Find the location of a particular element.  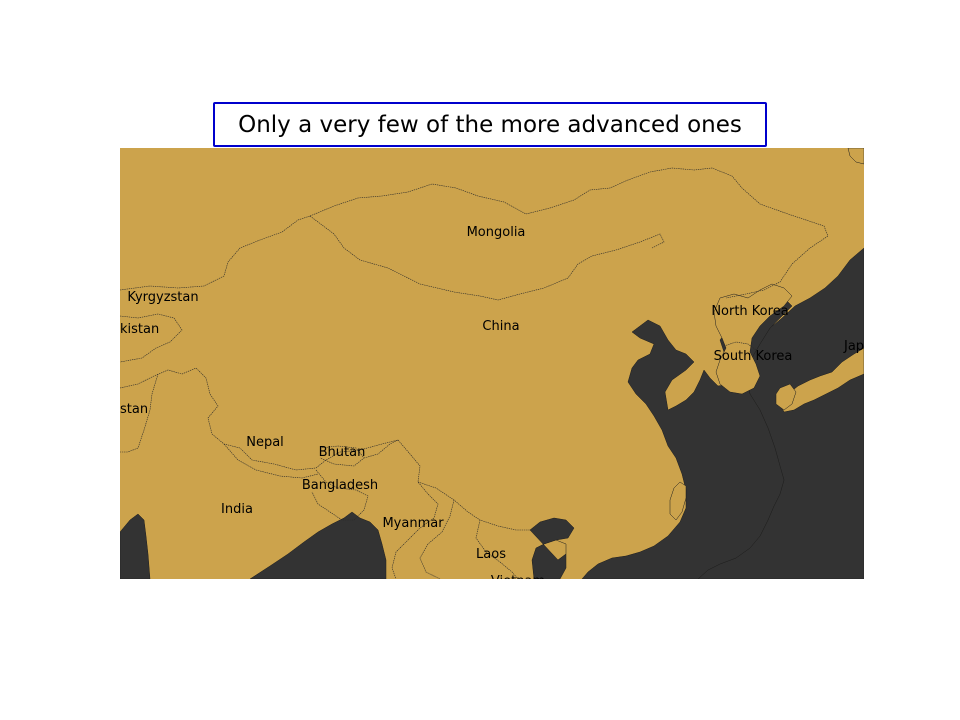

border-laos-vietnam is located at coordinates (437, 539).